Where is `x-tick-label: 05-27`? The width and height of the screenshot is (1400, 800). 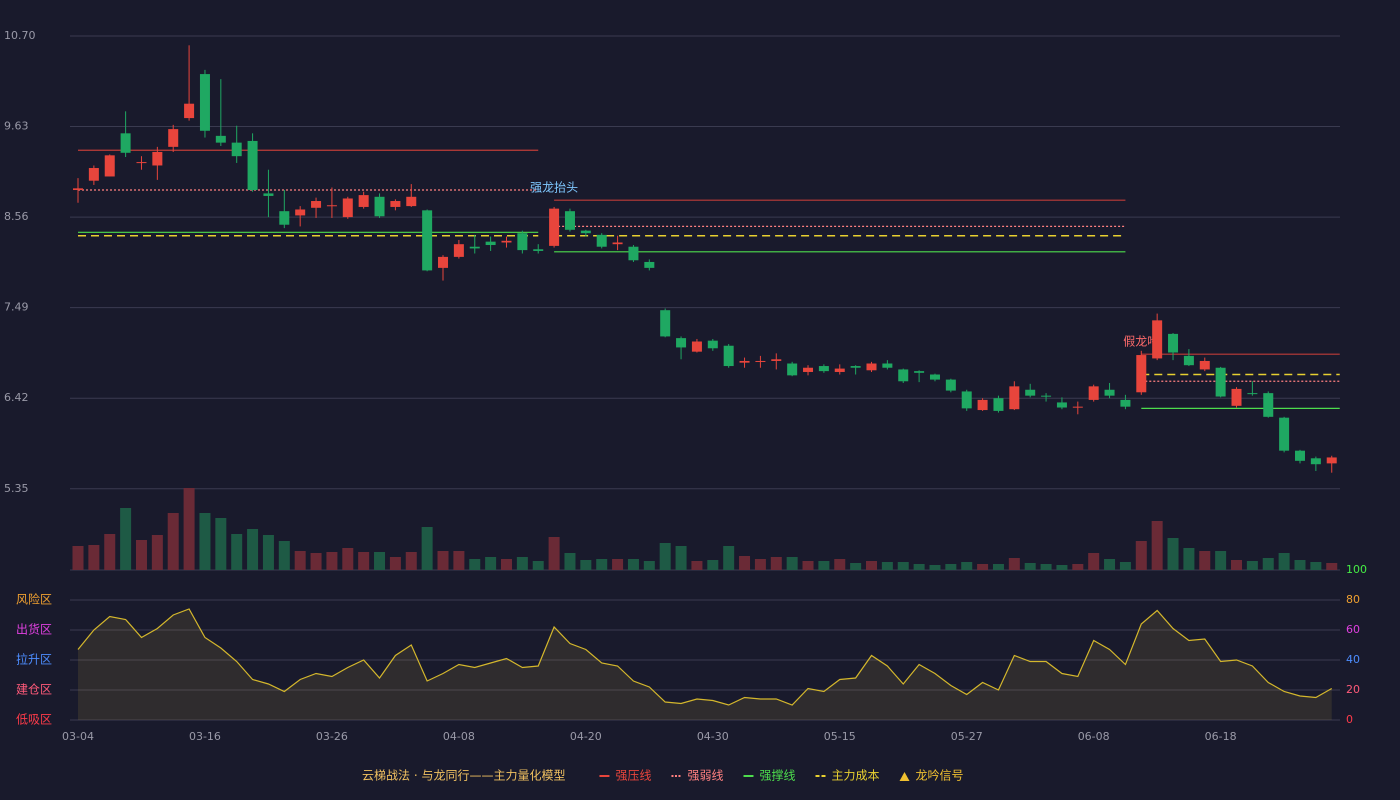 x-tick-label: 05-27 is located at coordinates (967, 736).